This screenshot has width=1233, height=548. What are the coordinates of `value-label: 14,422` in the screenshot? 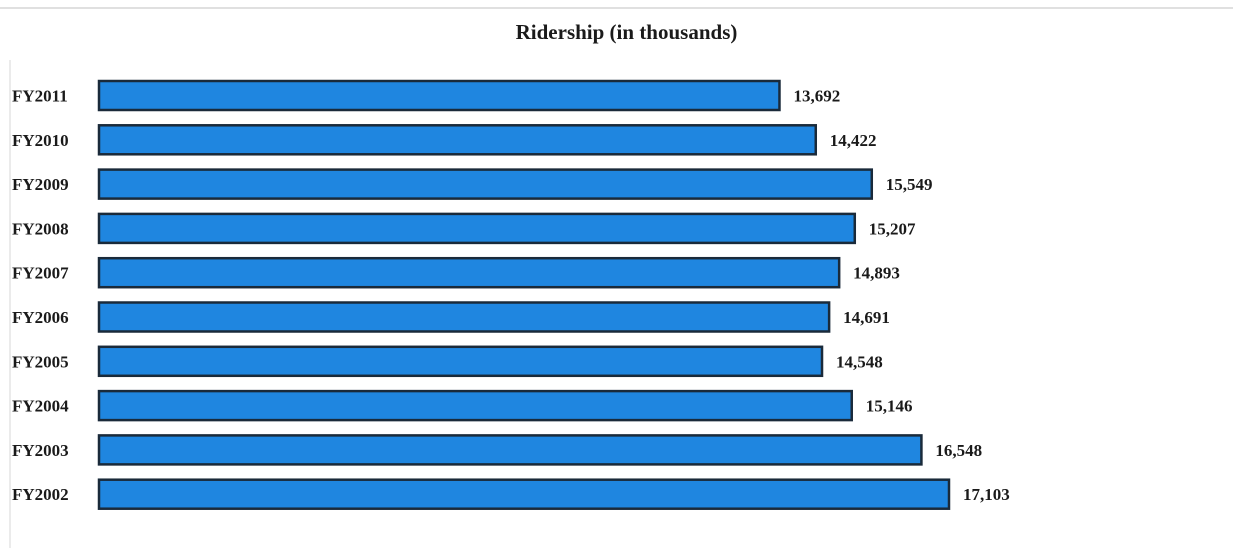 It's located at (853, 140).